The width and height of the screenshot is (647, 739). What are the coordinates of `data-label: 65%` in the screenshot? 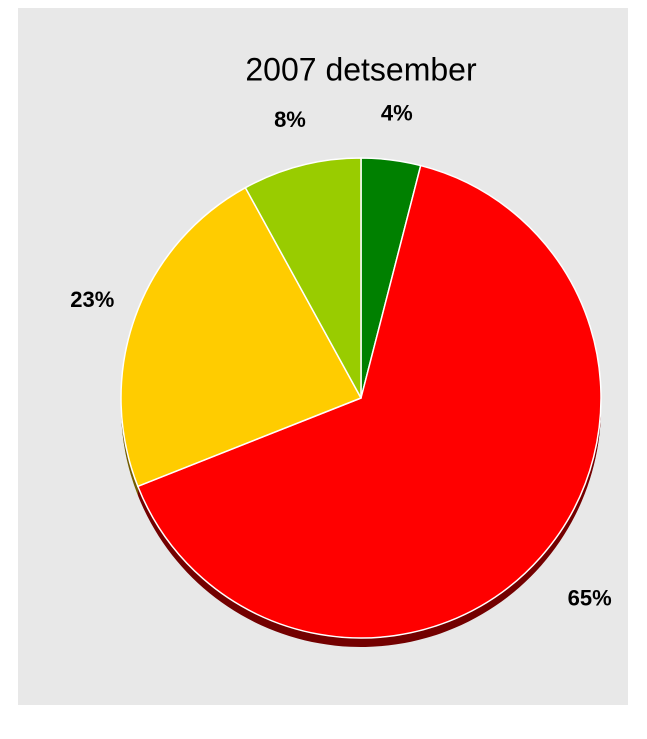 It's located at (590, 597).